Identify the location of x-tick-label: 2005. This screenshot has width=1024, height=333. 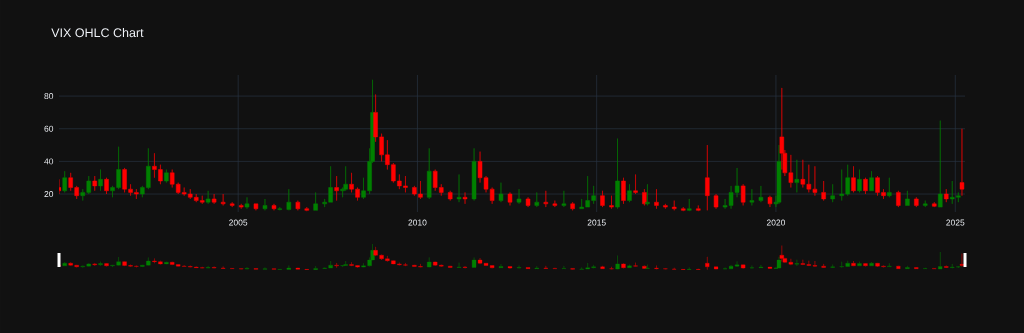
(238, 222).